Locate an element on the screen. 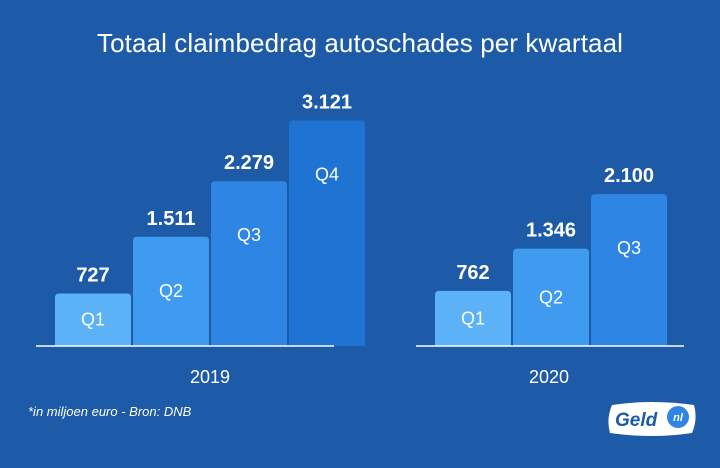 The height and width of the screenshot is (468, 720). quarter-label-2019-q4: Q4 is located at coordinates (327, 174).